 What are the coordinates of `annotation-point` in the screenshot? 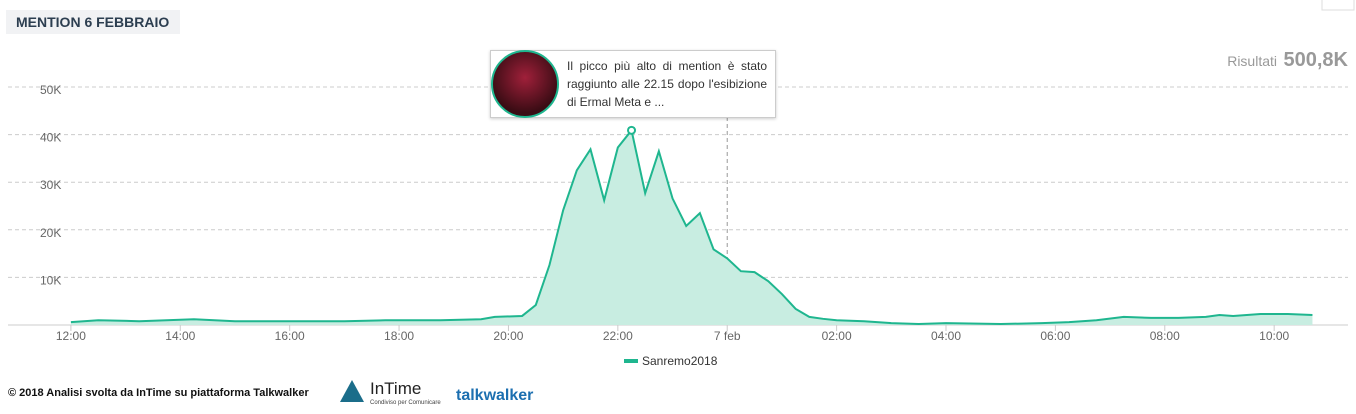 It's located at (632, 130).